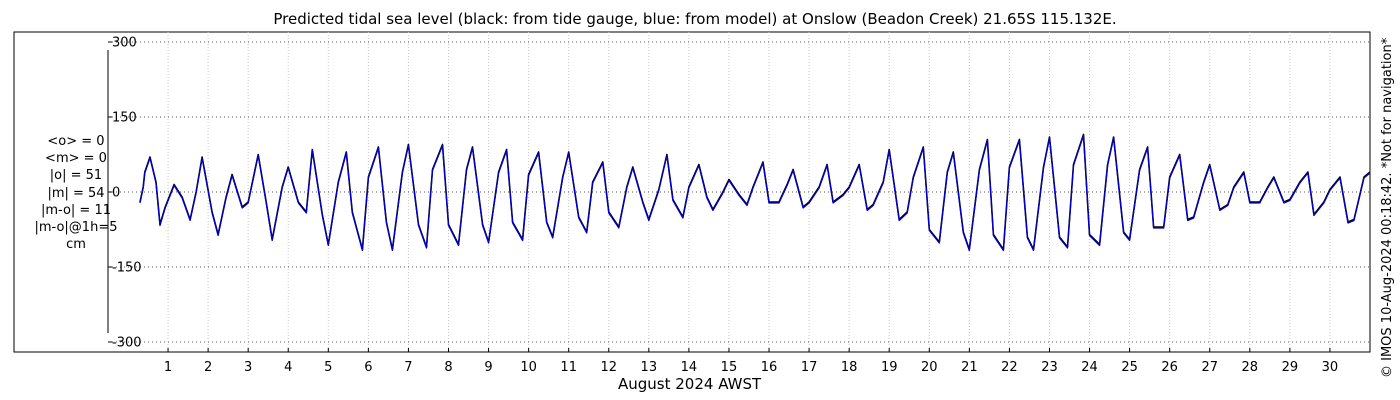 The image size is (1400, 400). What do you see at coordinates (690, 384) in the screenshot?
I see `x-axis-label: August 2024 AWST` at bounding box center [690, 384].